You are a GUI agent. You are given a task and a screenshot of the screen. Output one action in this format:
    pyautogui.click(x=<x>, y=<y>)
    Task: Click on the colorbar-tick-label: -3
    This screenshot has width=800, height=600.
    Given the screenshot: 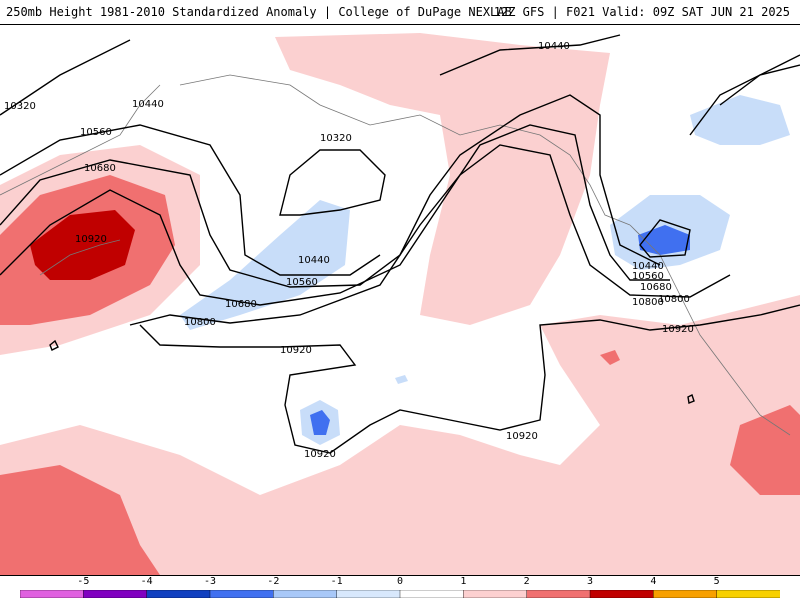 What is the action you would take?
    pyautogui.click(x=210, y=581)
    